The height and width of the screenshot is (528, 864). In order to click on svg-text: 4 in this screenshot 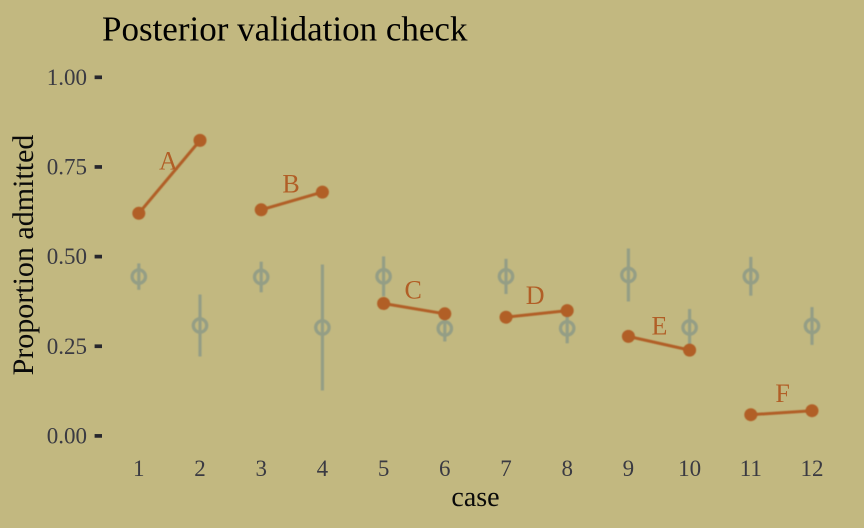, I will do `click(323, 468)`.